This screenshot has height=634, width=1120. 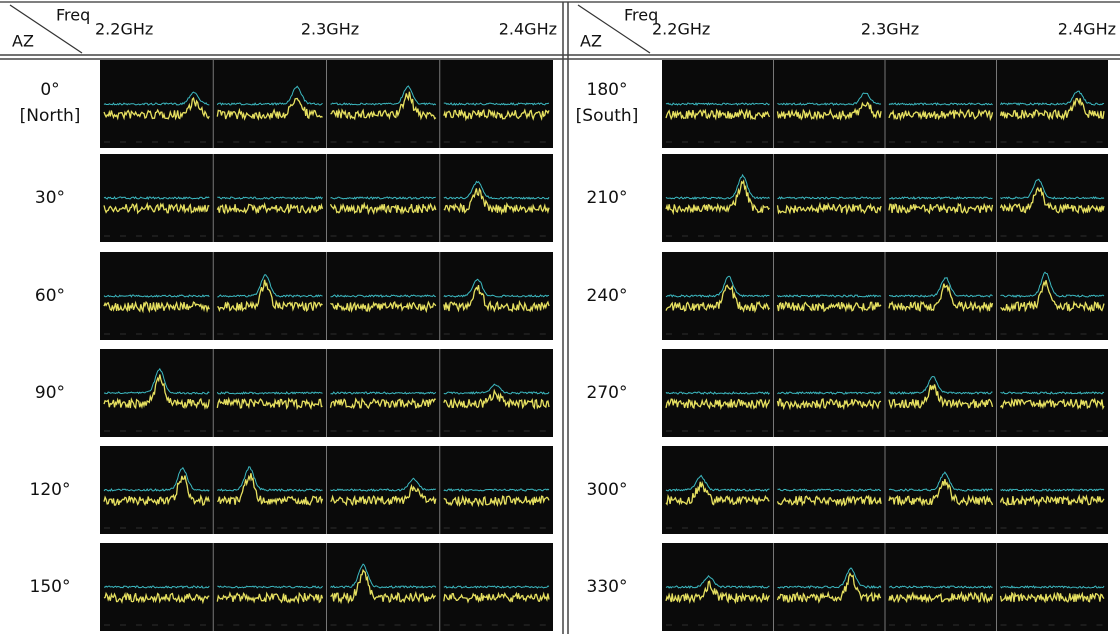 I want to click on direction-label: [South], so click(x=607, y=116).